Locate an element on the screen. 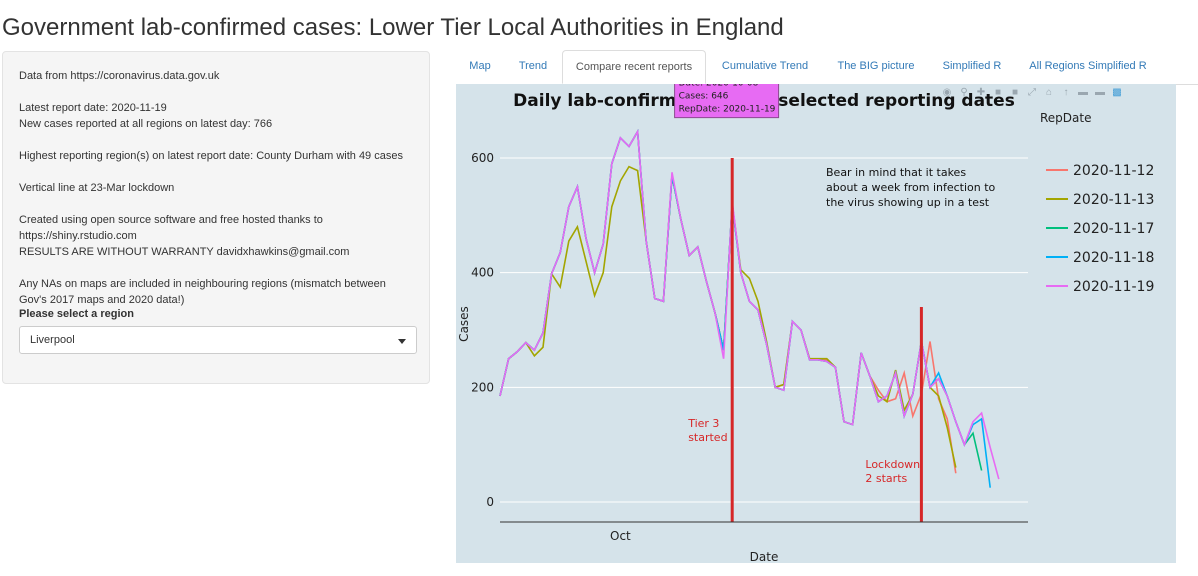  tab-cumulative-trend: Cumulative Trend is located at coordinates (765, 66).